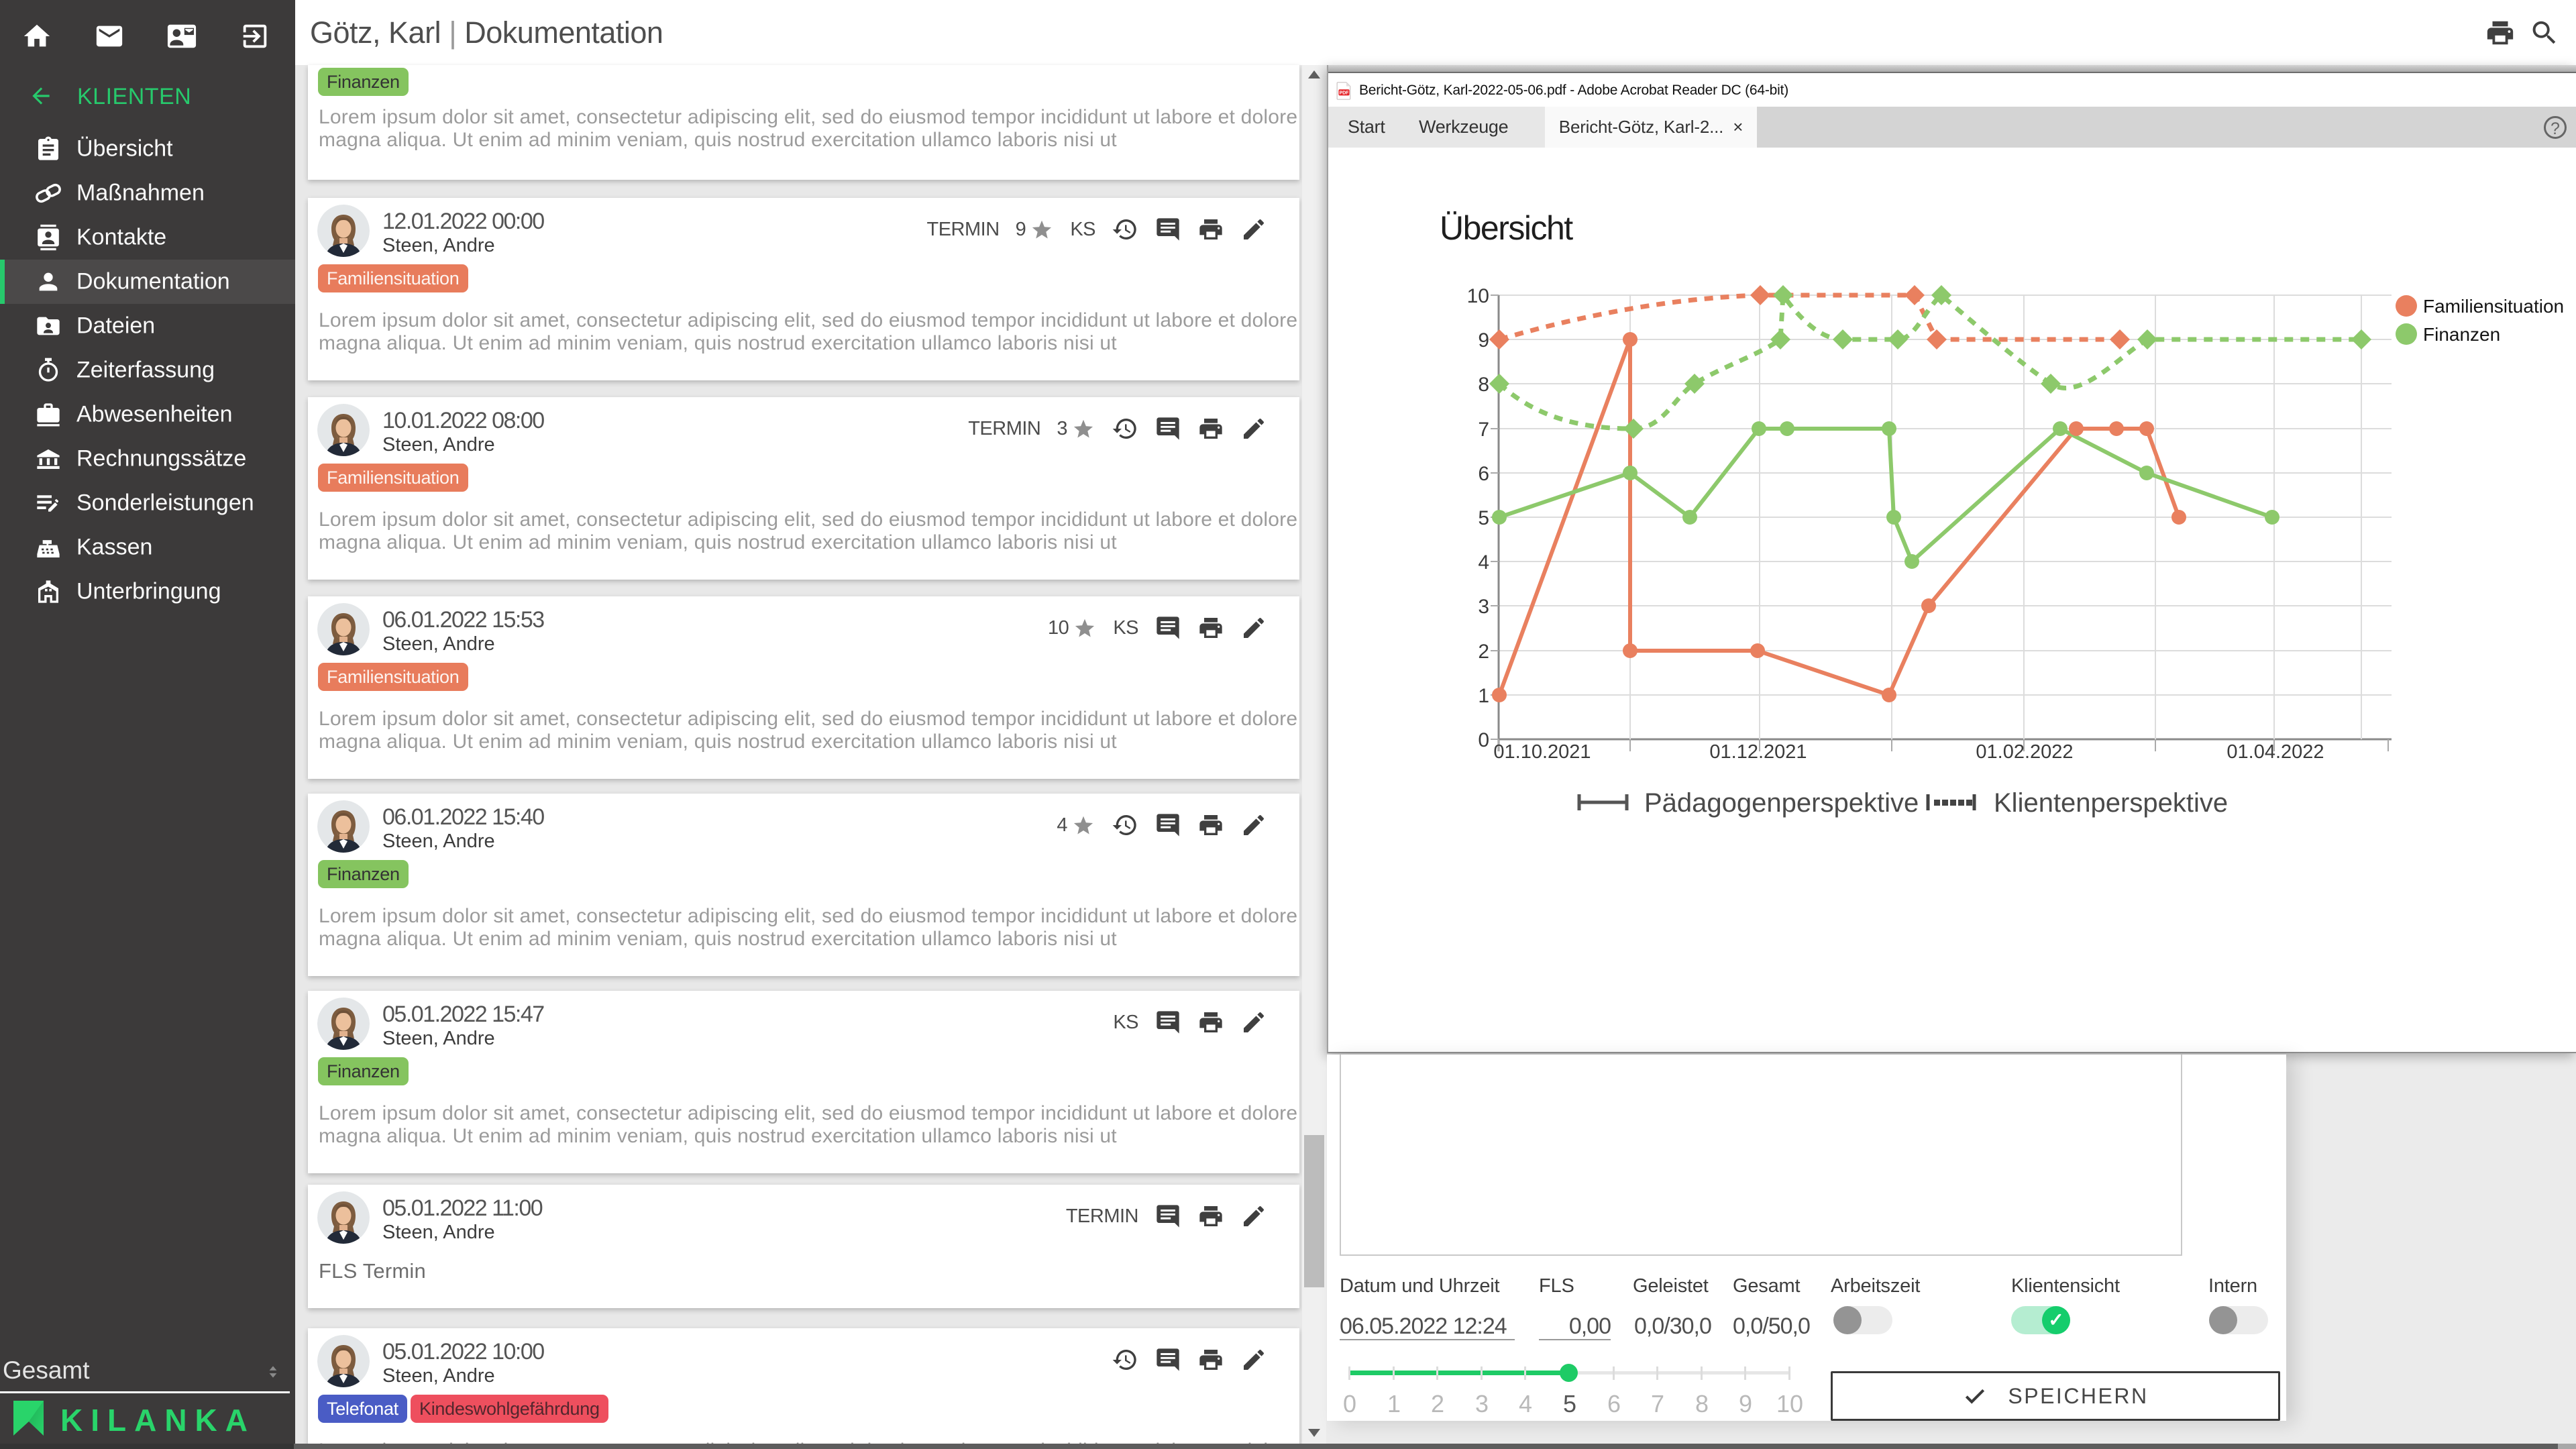  Describe the element at coordinates (2111, 803) in the screenshot. I see `svg-text: Klientenperspektive` at that location.